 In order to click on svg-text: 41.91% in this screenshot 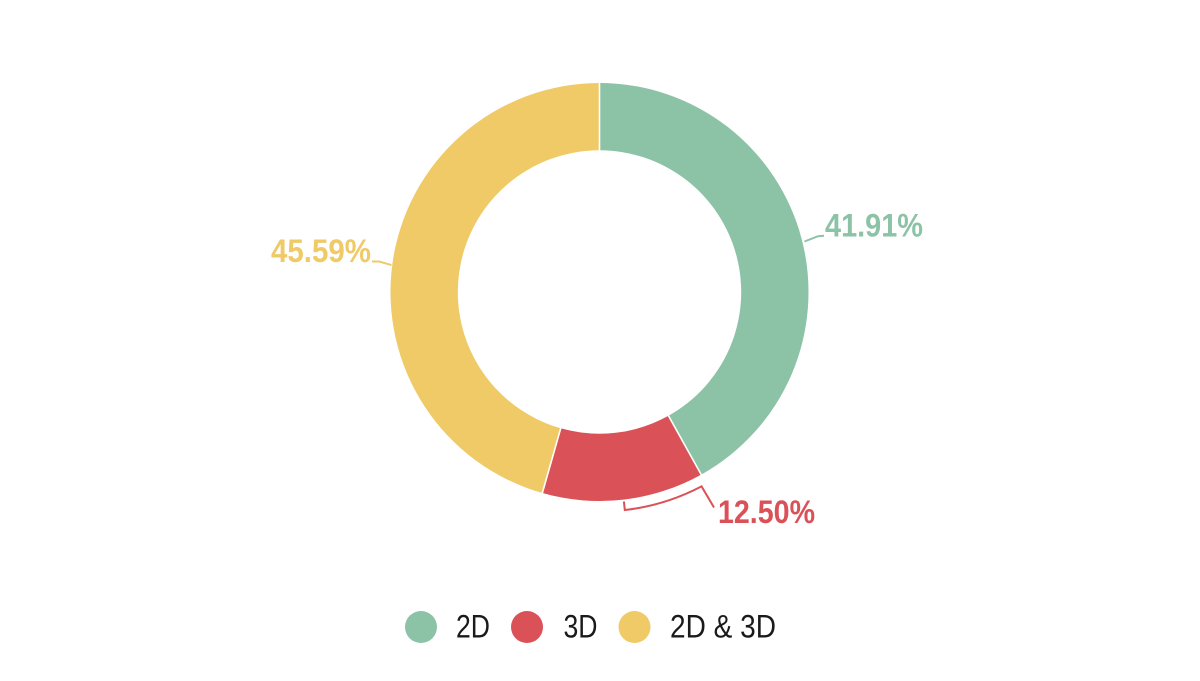, I will do `click(874, 226)`.